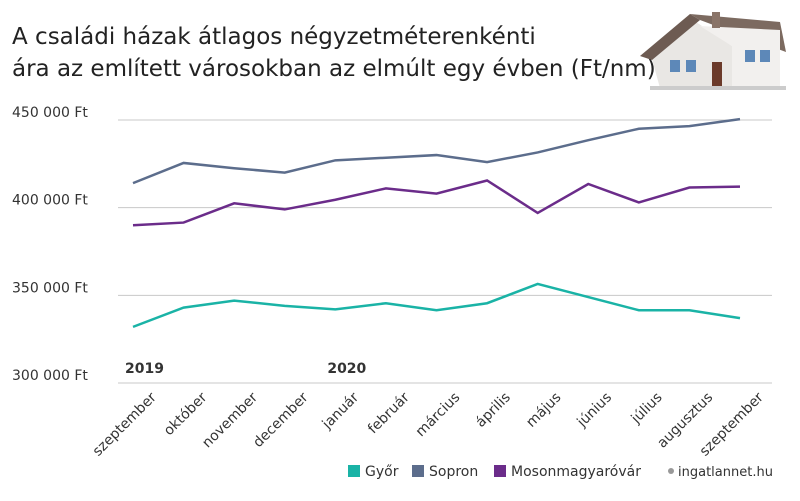 The width and height of the screenshot is (800, 501). What do you see at coordinates (595, 411) in the screenshot?
I see `x-tick-label: június` at bounding box center [595, 411].